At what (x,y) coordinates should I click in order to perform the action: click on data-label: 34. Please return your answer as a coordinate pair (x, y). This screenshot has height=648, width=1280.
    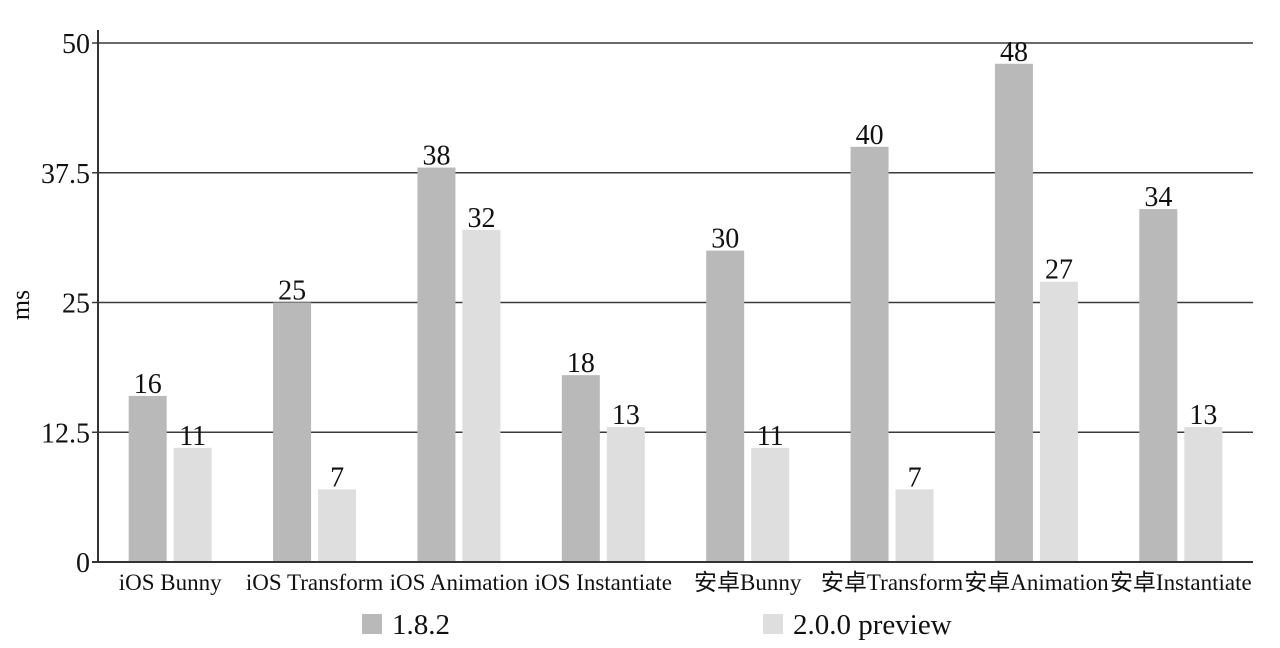
    Looking at the image, I should click on (1158, 197).